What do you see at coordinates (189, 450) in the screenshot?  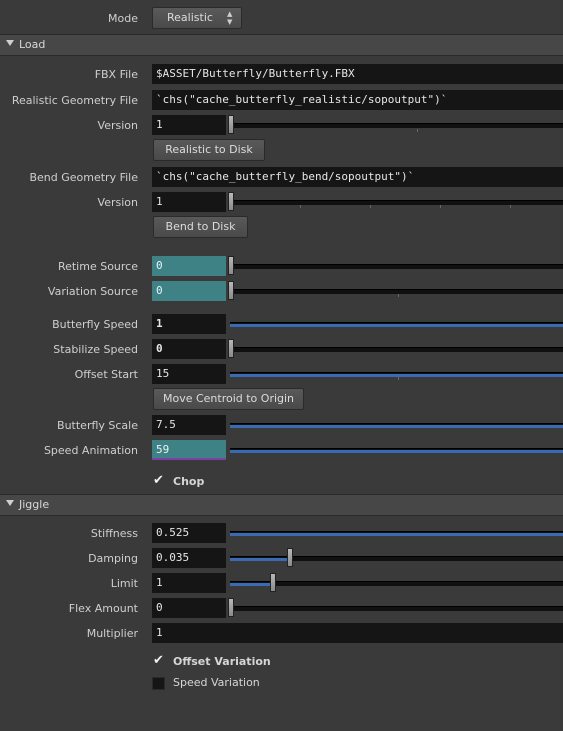 I see `speed-animation-field: 59` at bounding box center [189, 450].